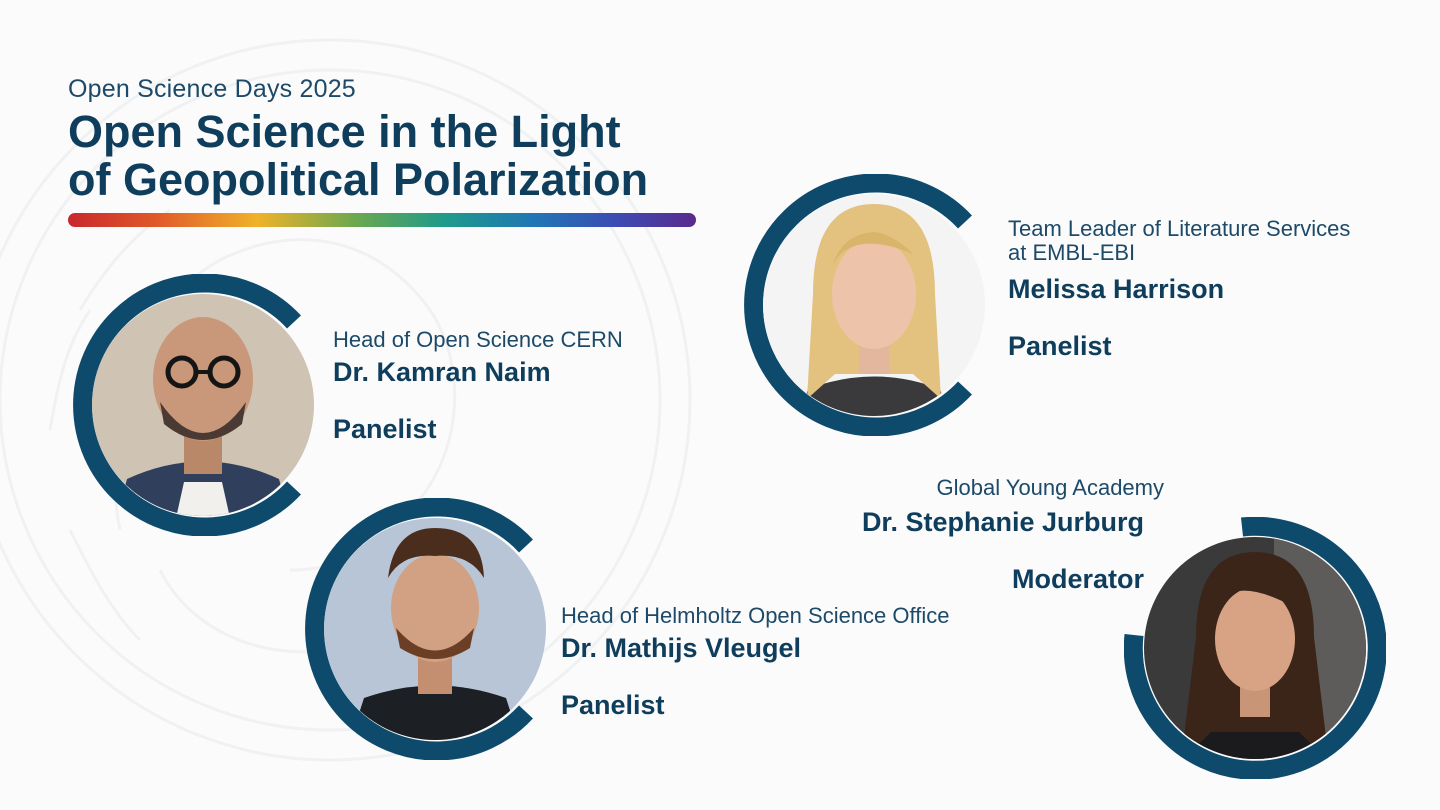  What do you see at coordinates (1116, 289) in the screenshot?
I see `speaker-name: Melissa Harrison` at bounding box center [1116, 289].